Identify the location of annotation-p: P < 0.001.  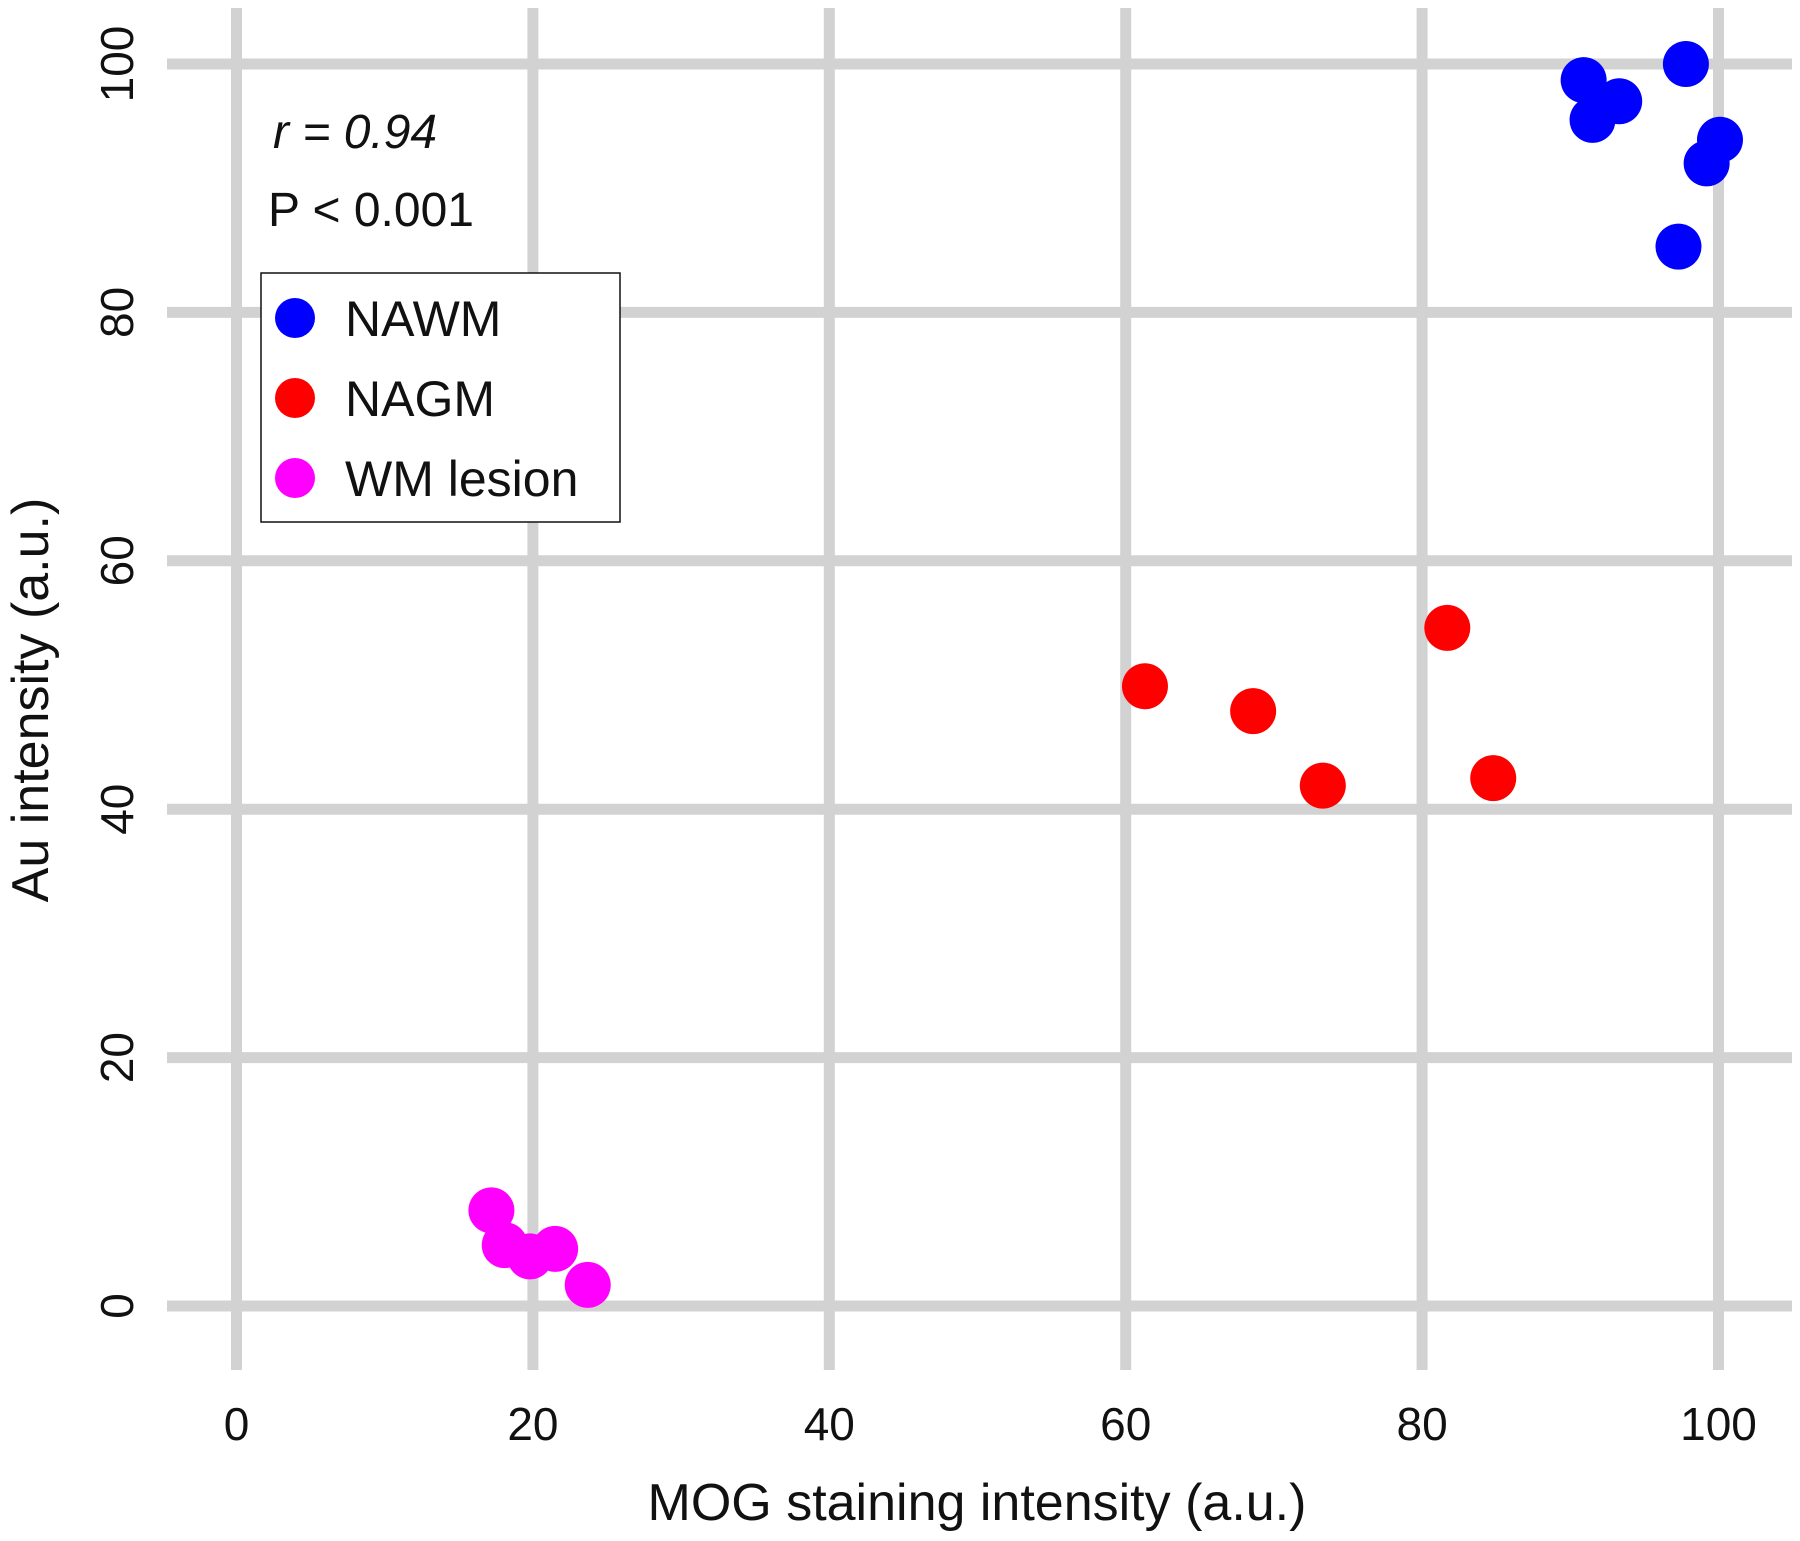
(371, 210).